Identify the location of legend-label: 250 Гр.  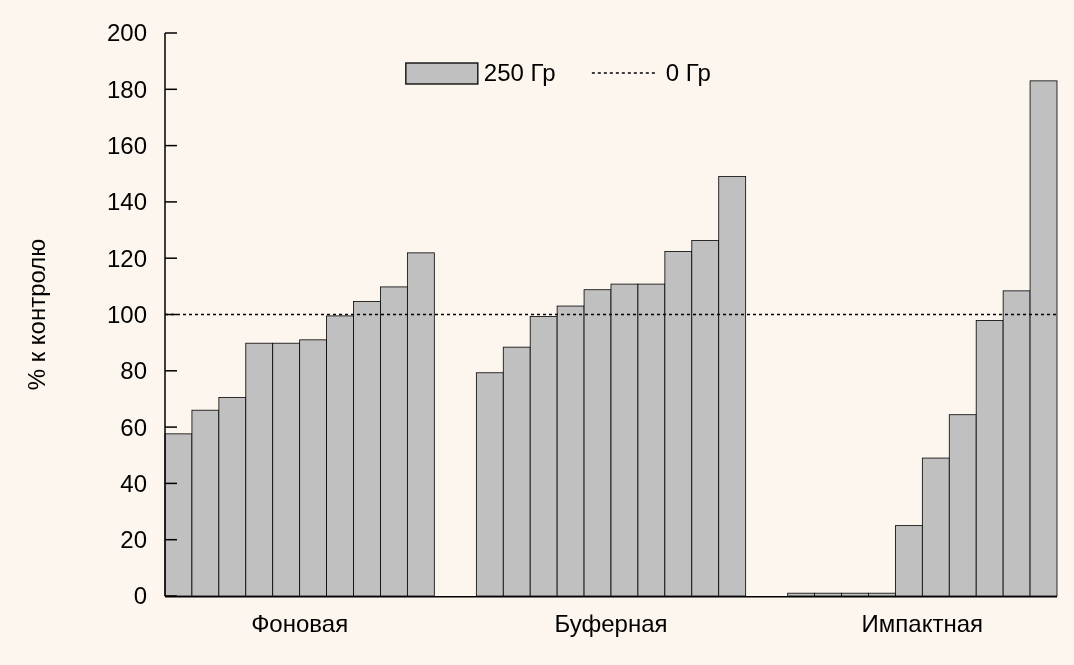
(519, 73).